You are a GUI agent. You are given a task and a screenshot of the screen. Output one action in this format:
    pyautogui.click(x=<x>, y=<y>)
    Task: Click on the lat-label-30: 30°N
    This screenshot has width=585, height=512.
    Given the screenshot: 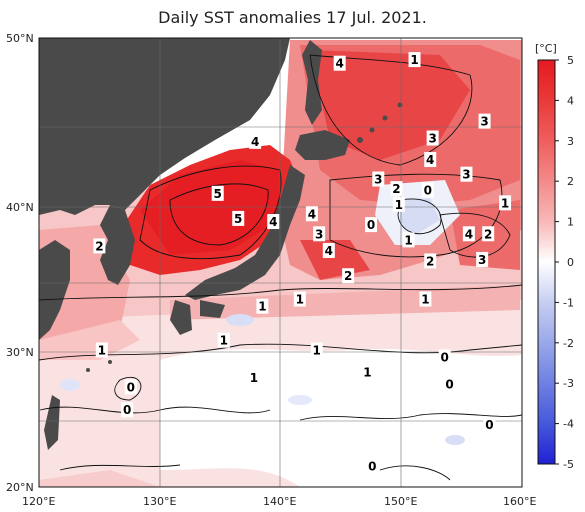 What is the action you would take?
    pyautogui.click(x=20, y=352)
    